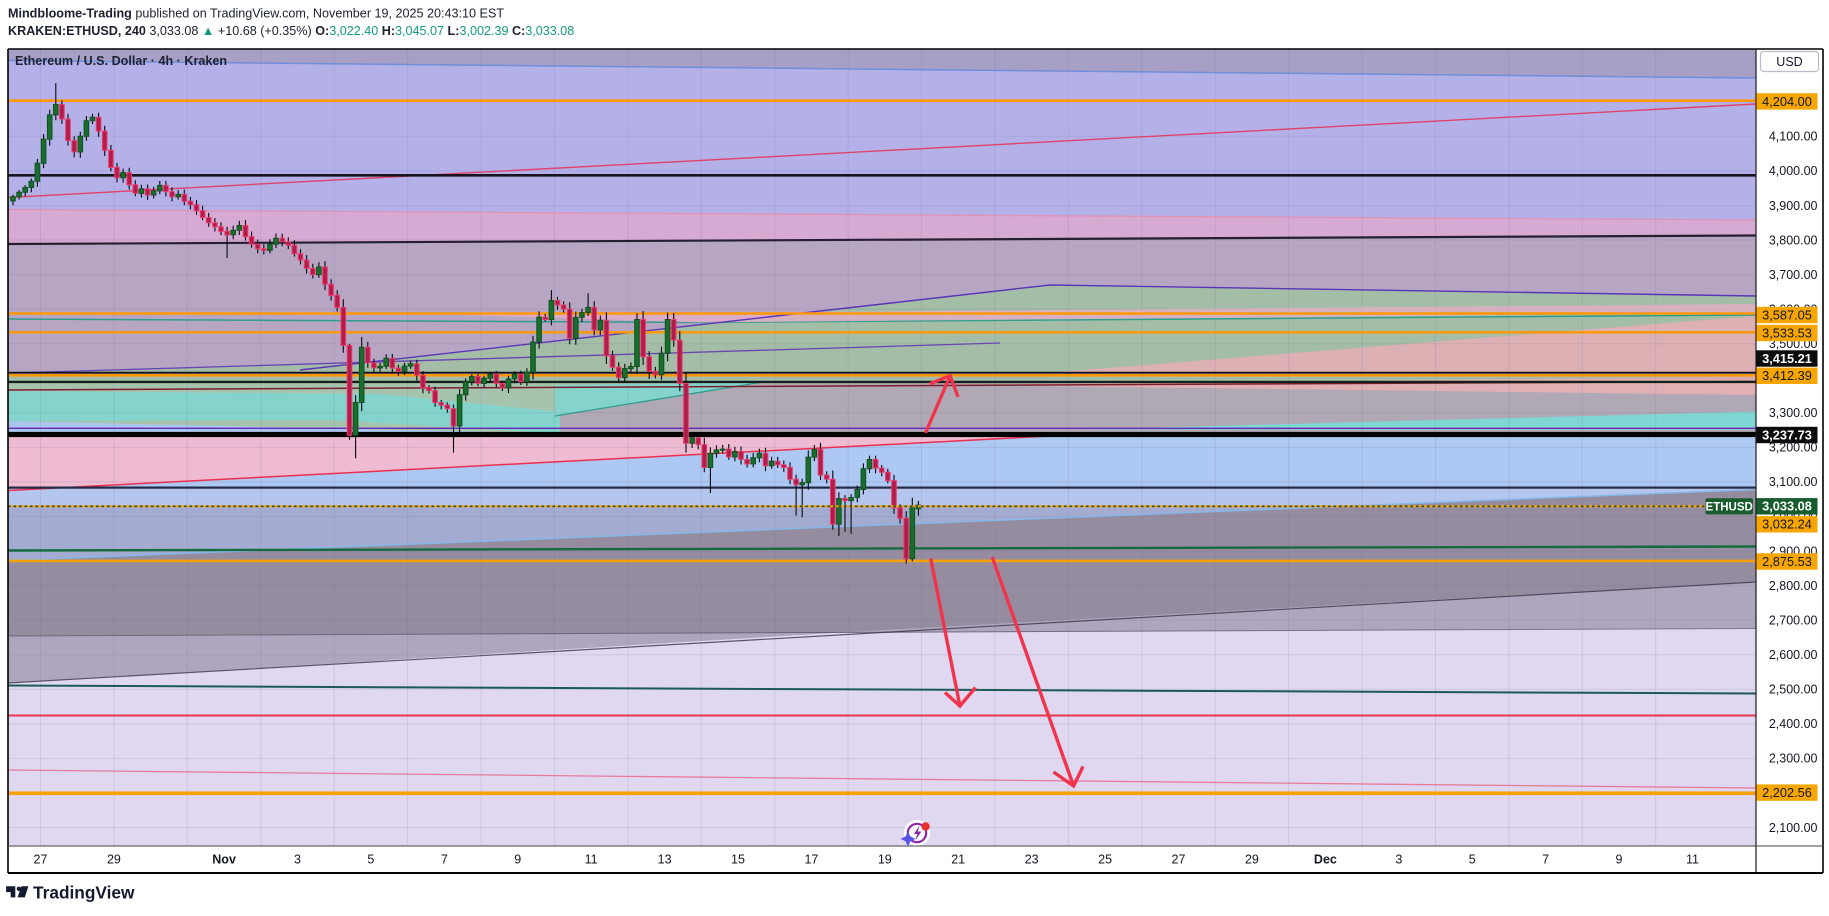 Image resolution: width=1829 pixels, height=916 pixels. What do you see at coordinates (1793, 586) in the screenshot?
I see `svg-text: 2,800.00` at bounding box center [1793, 586].